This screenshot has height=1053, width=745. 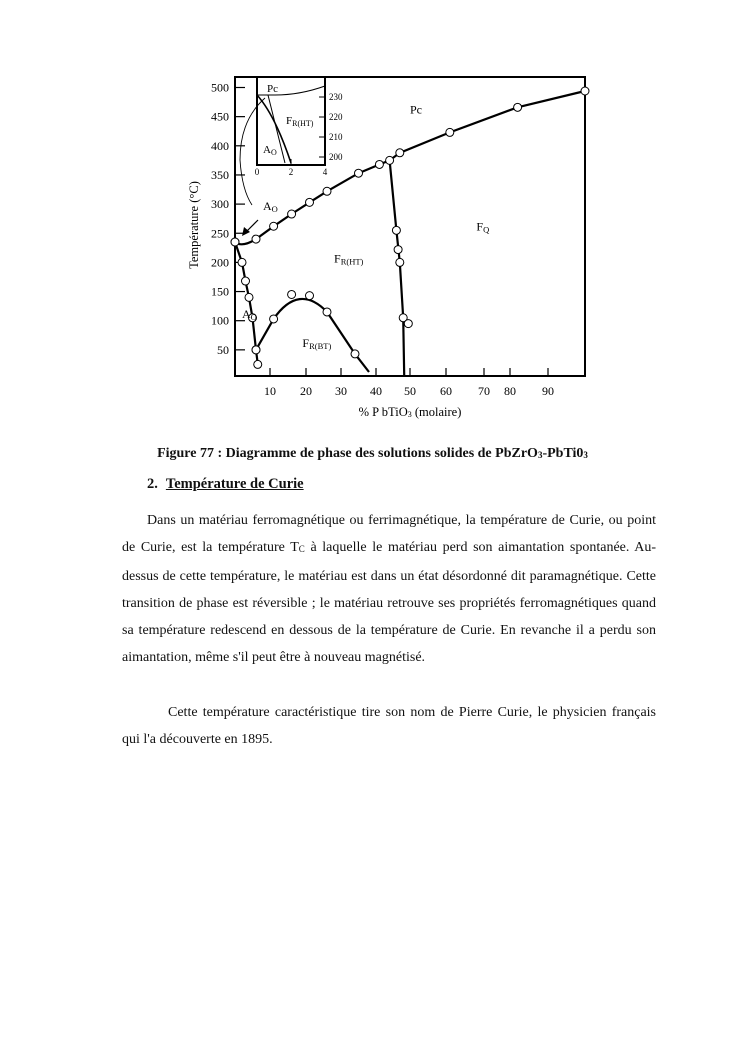 I want to click on y-tick-label: 250, so click(x=220, y=233).